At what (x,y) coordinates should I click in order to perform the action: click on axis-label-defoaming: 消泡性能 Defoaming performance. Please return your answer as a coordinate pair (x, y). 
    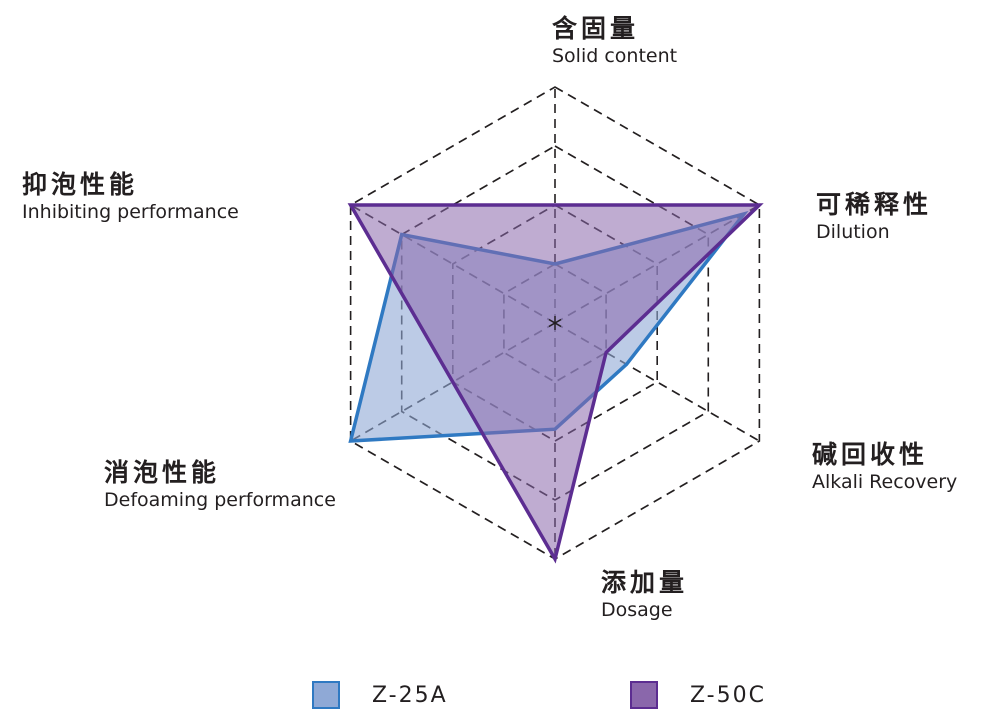
    Looking at the image, I should click on (220, 485).